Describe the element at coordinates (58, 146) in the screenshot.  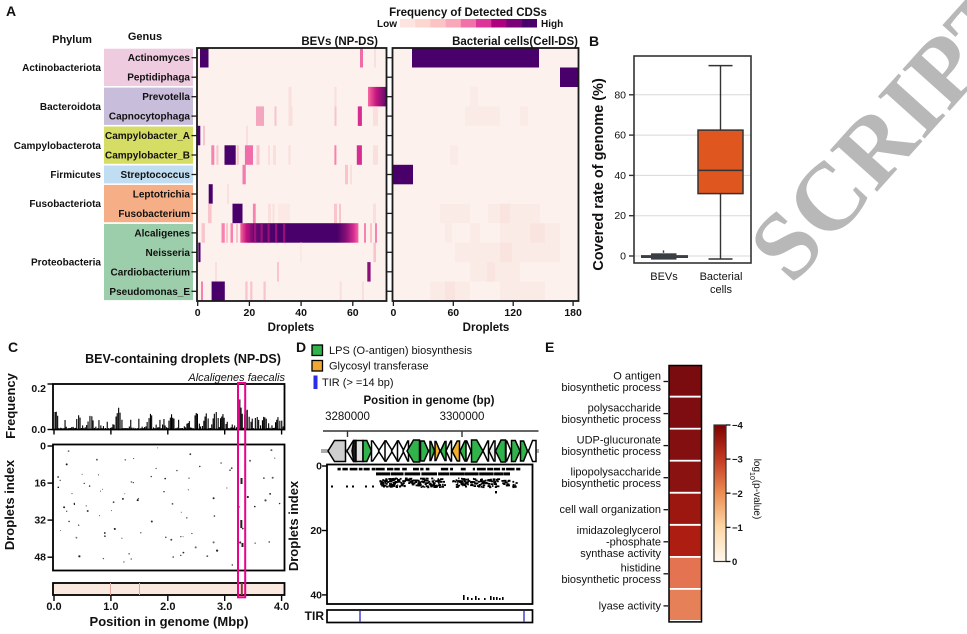
I see `svg-text: Campylobacterota` at that location.